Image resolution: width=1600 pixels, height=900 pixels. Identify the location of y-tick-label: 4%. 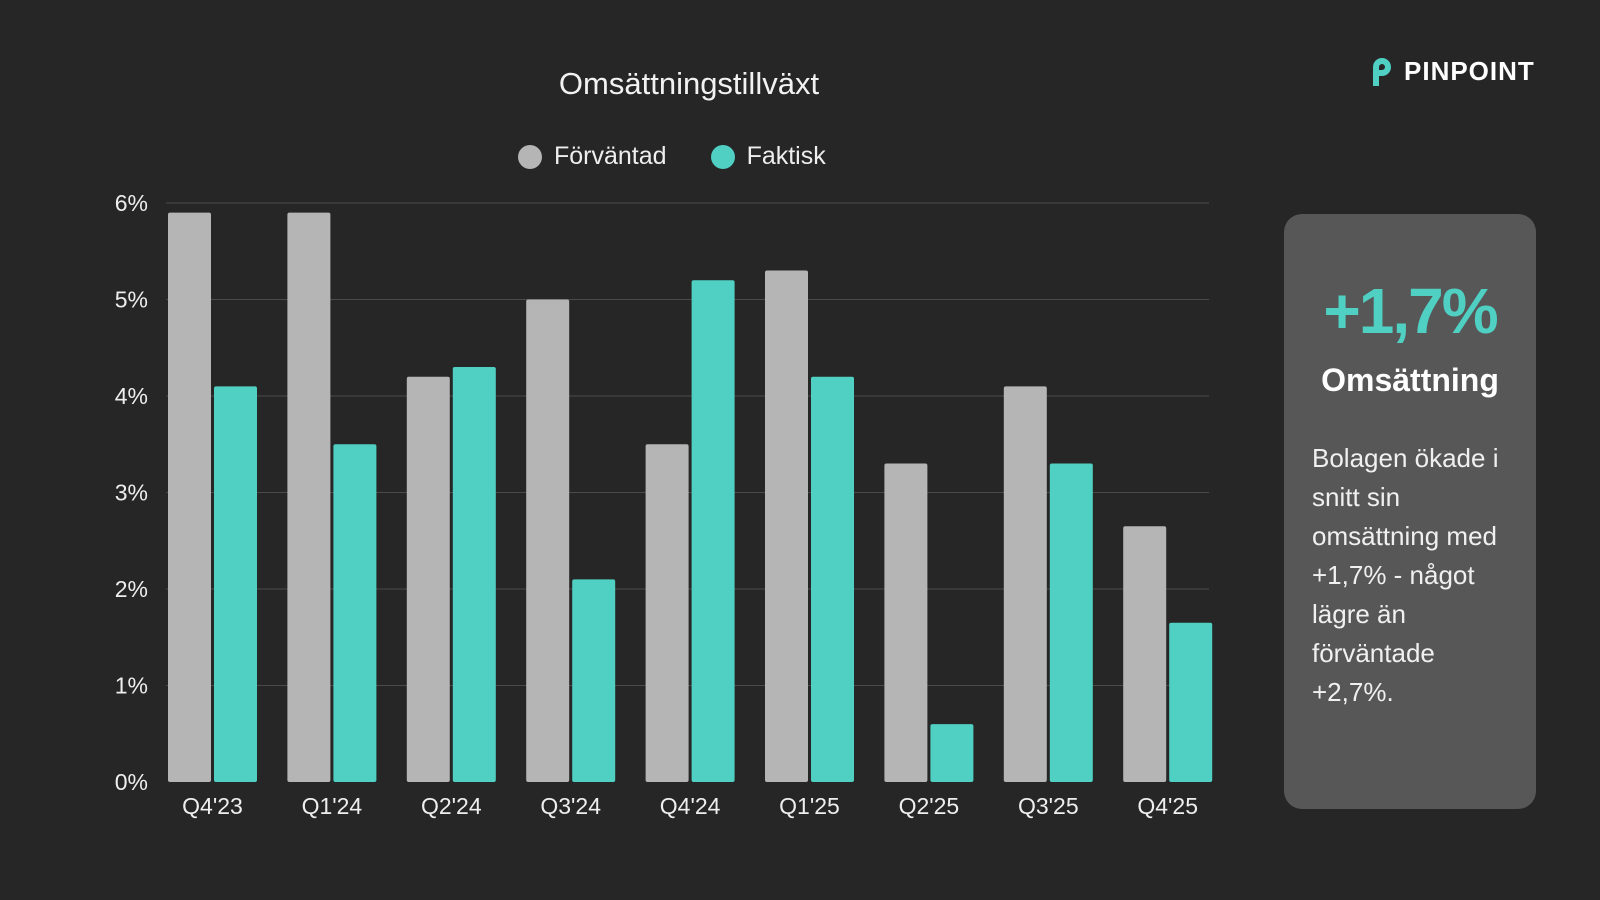
(131, 396).